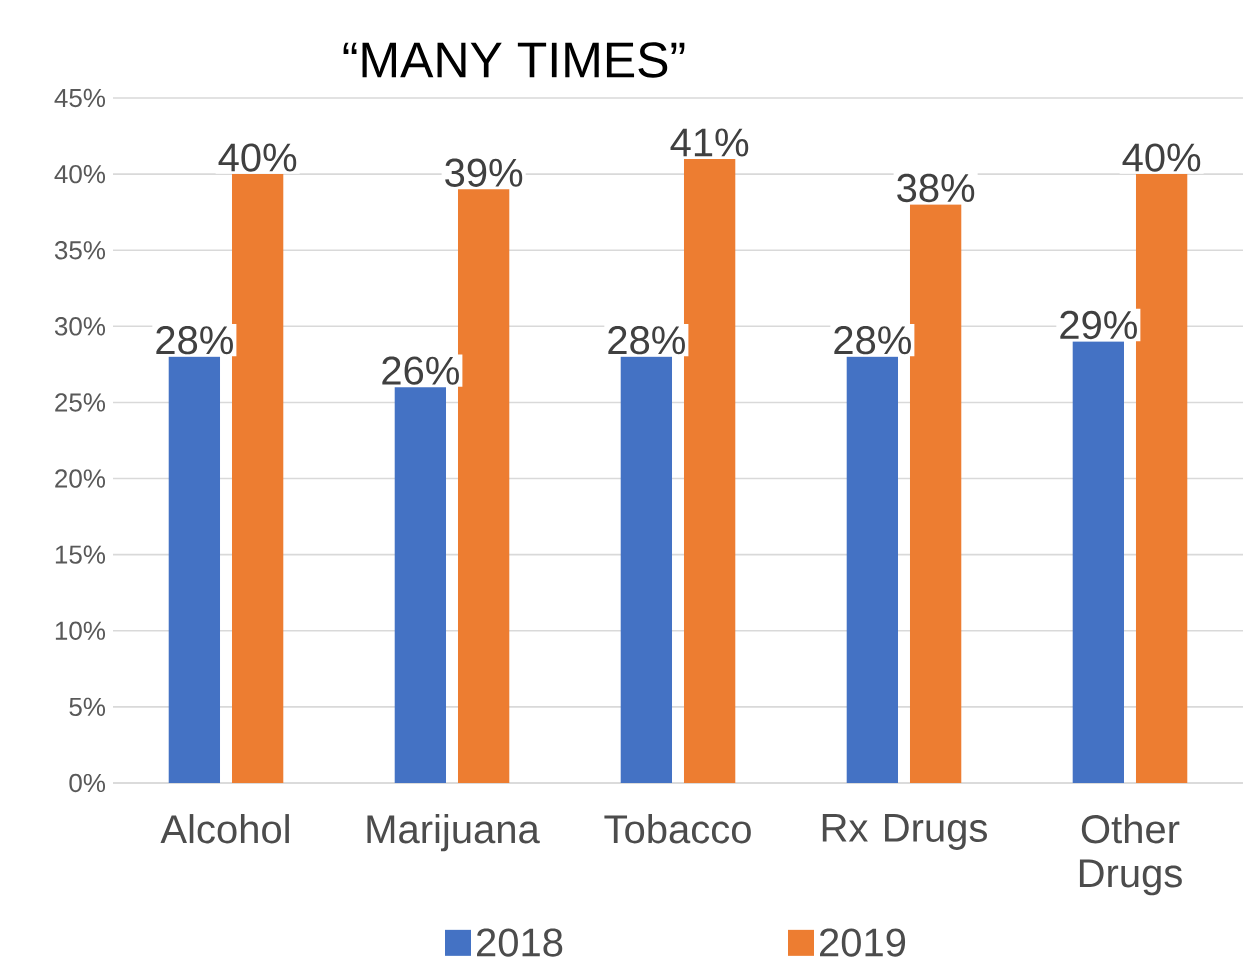 This screenshot has height=980, width=1243. What do you see at coordinates (936, 188) in the screenshot?
I see `data-label: 38%` at bounding box center [936, 188].